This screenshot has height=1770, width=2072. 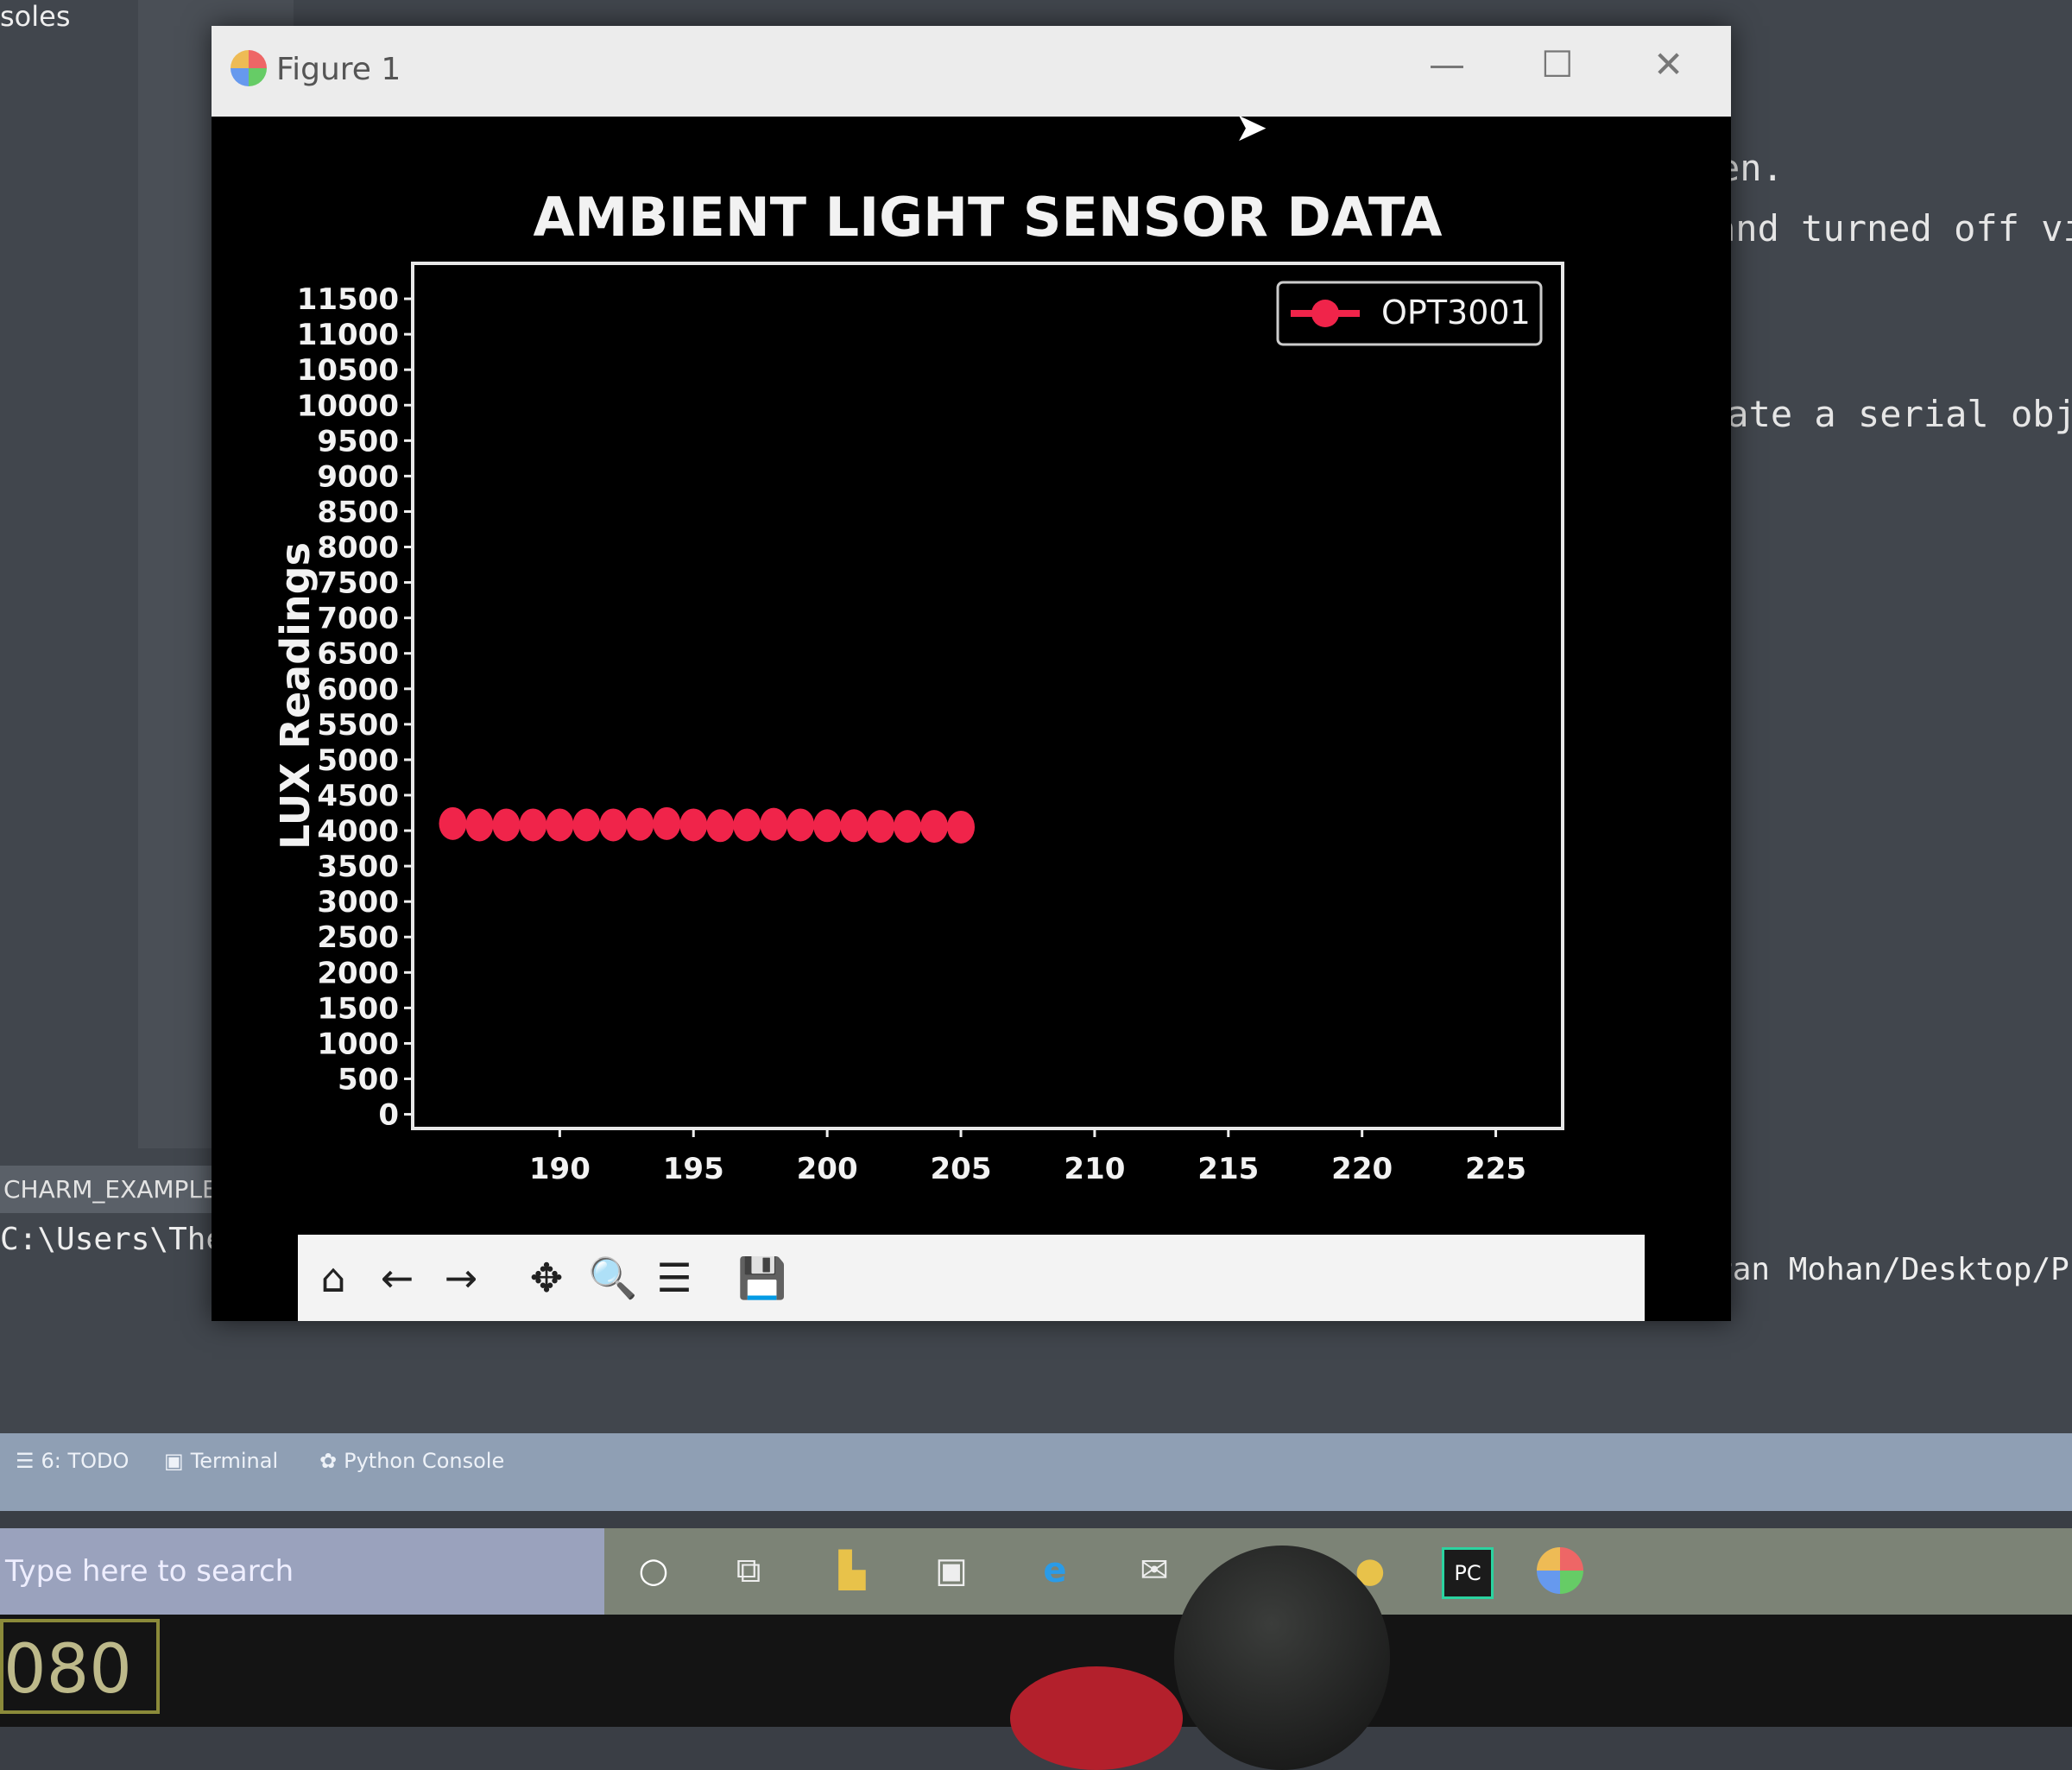 What do you see at coordinates (358, 512) in the screenshot?
I see `y-tick-label: 8500` at bounding box center [358, 512].